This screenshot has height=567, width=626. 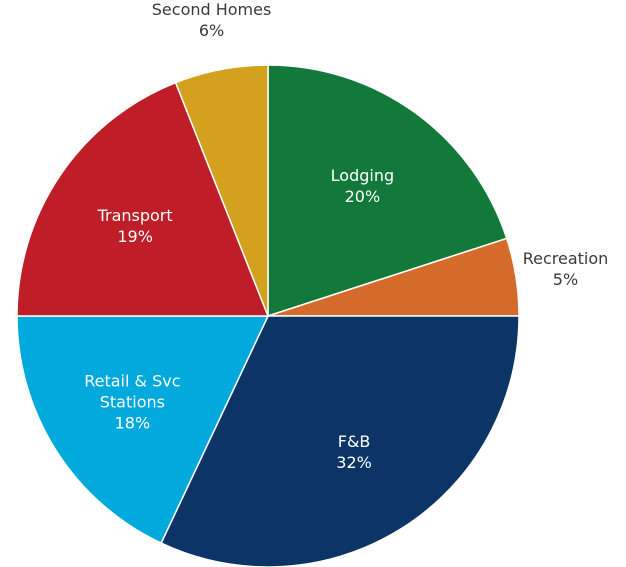 What do you see at coordinates (354, 462) in the screenshot?
I see `value-label: 32%` at bounding box center [354, 462].